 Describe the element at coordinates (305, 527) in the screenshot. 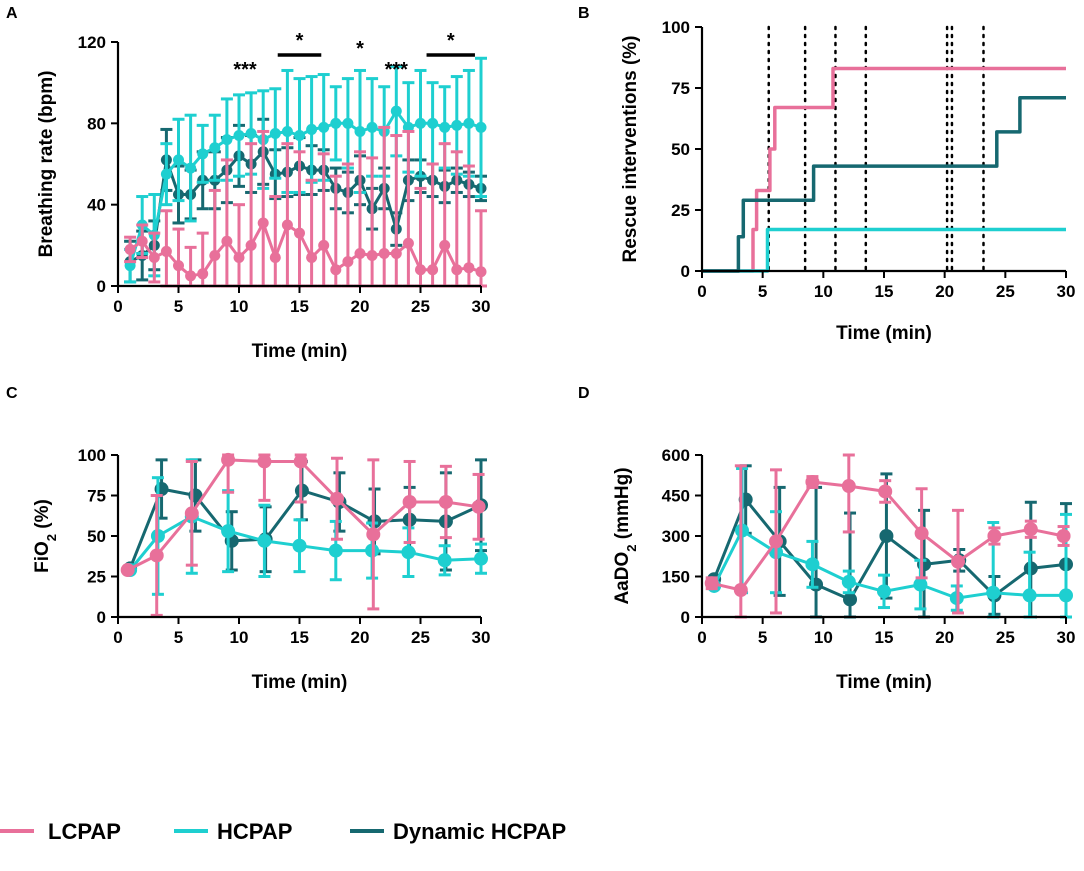

I see `series-hcpap` at that location.